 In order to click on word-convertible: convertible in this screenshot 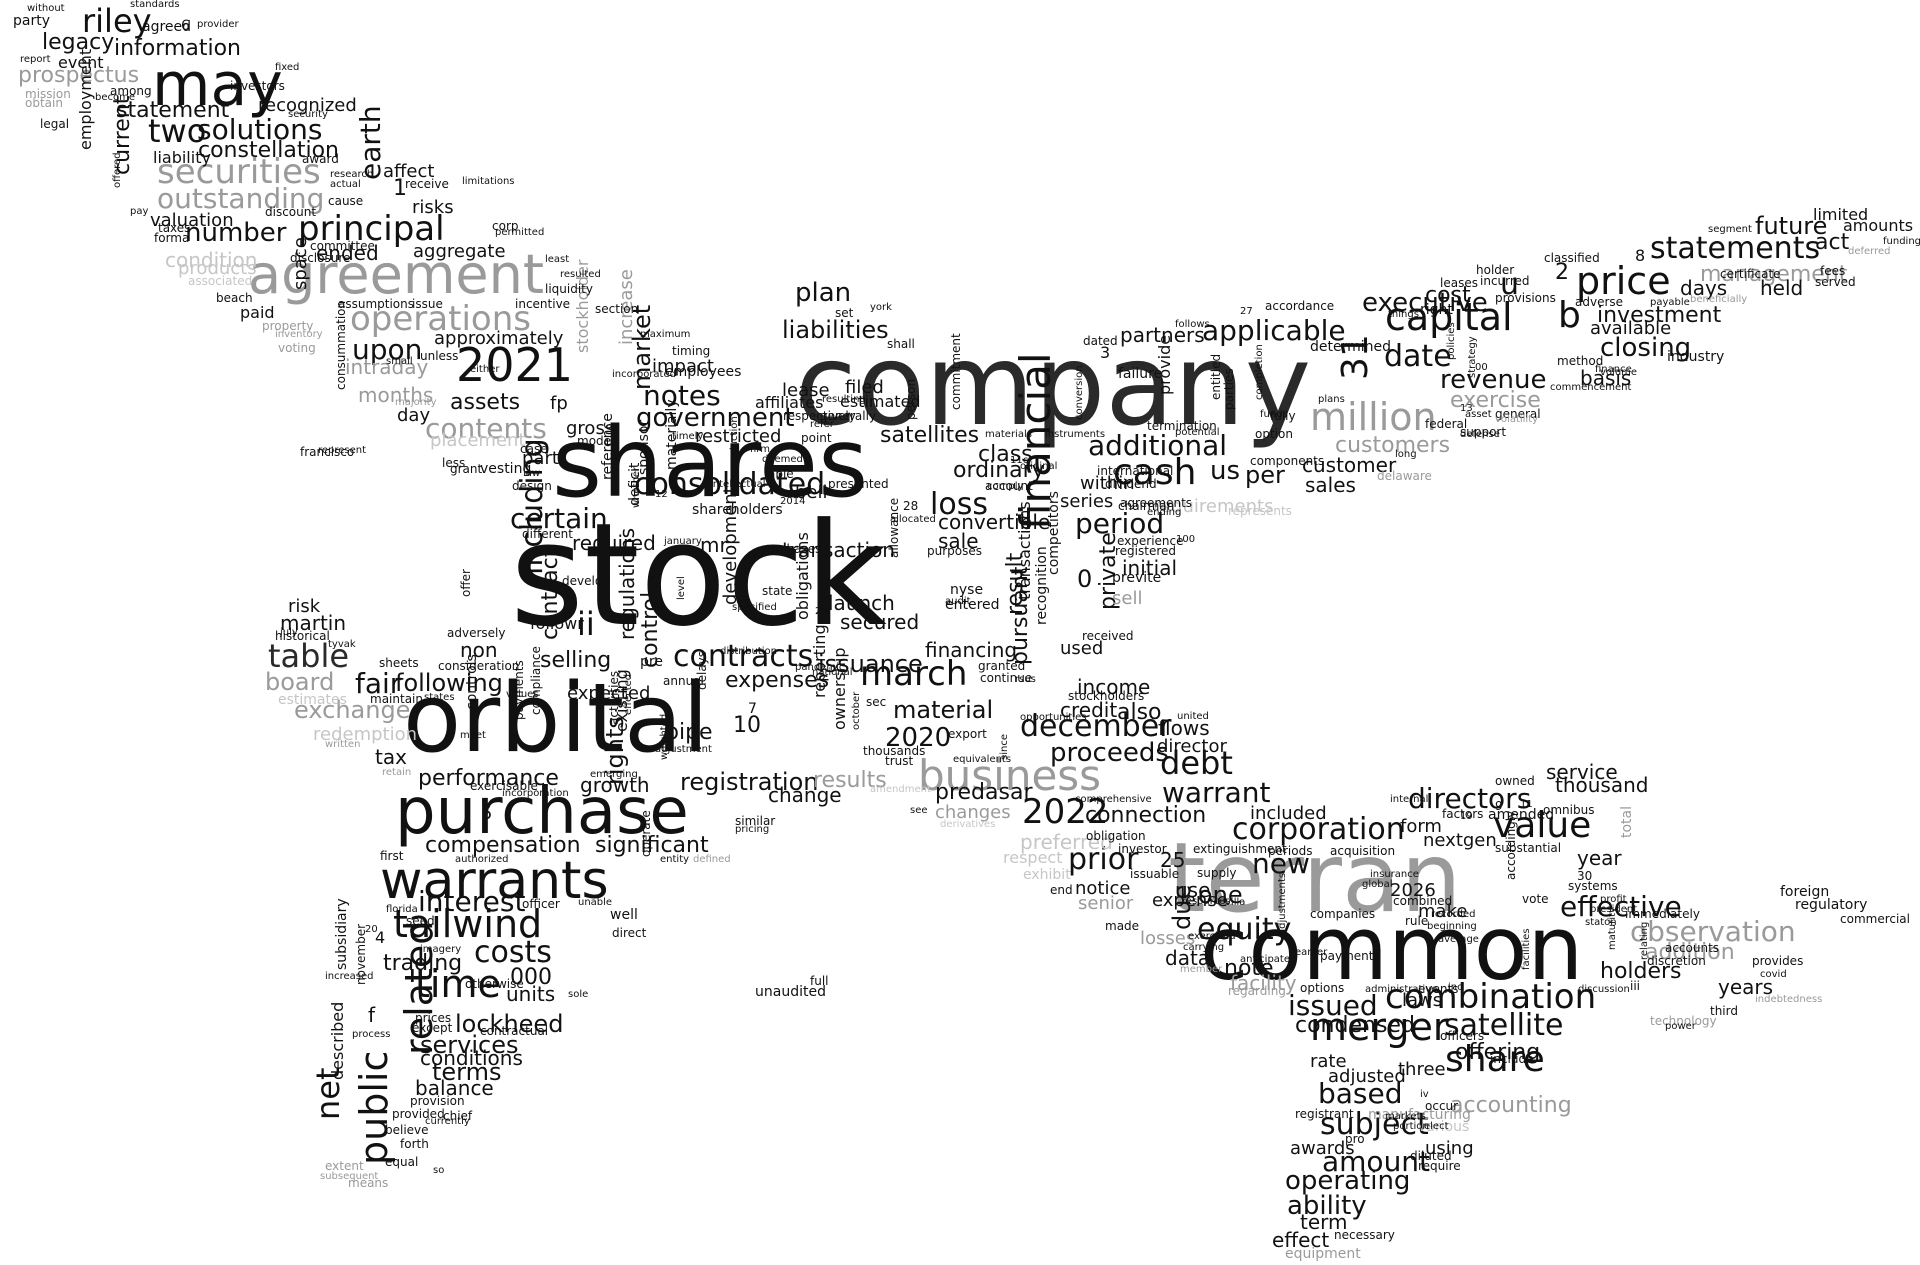, I will do `click(994, 522)`.